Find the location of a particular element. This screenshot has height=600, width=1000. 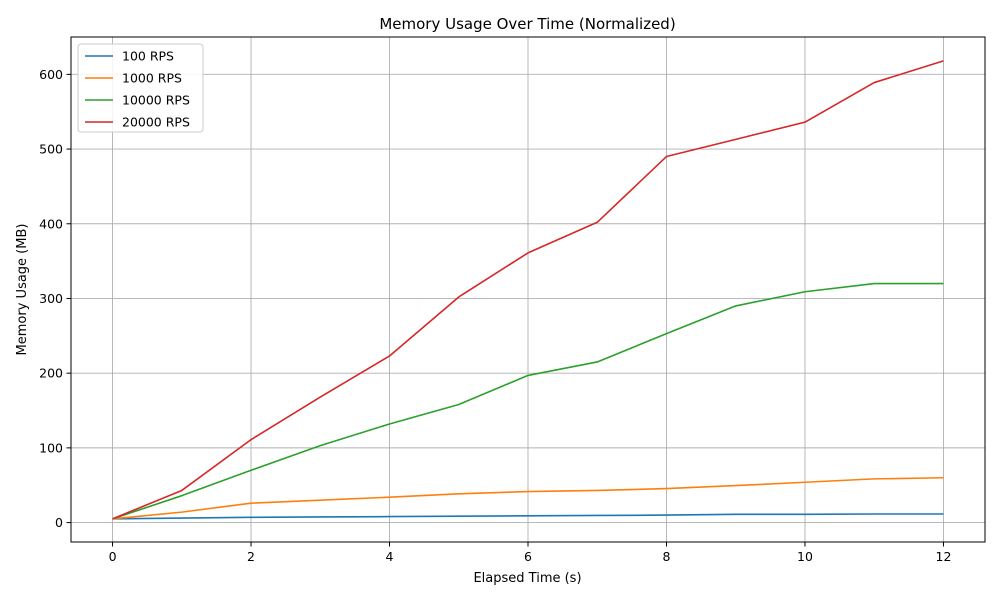

y-tick-label: 400 is located at coordinates (51, 223).